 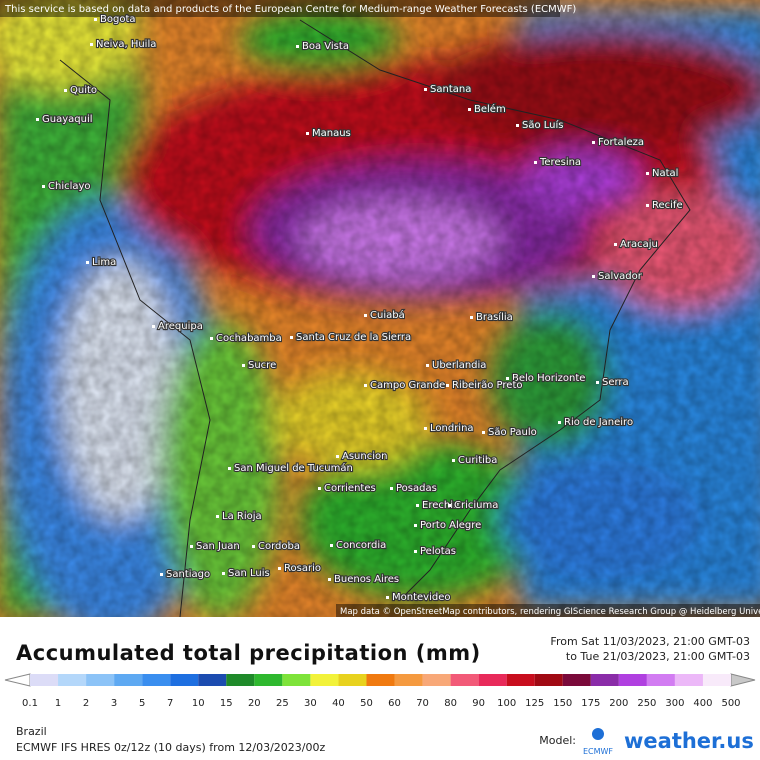 I want to click on city-label: Londrina, so click(x=452, y=428).